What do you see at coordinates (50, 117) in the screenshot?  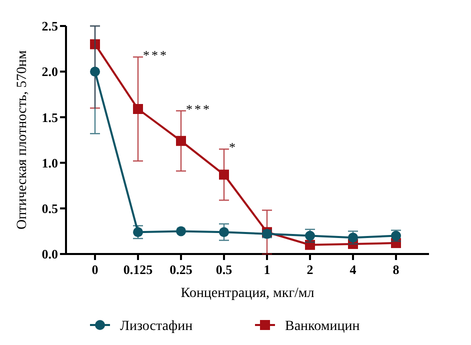 I see `y-tick-label: 1.5` at bounding box center [50, 117].